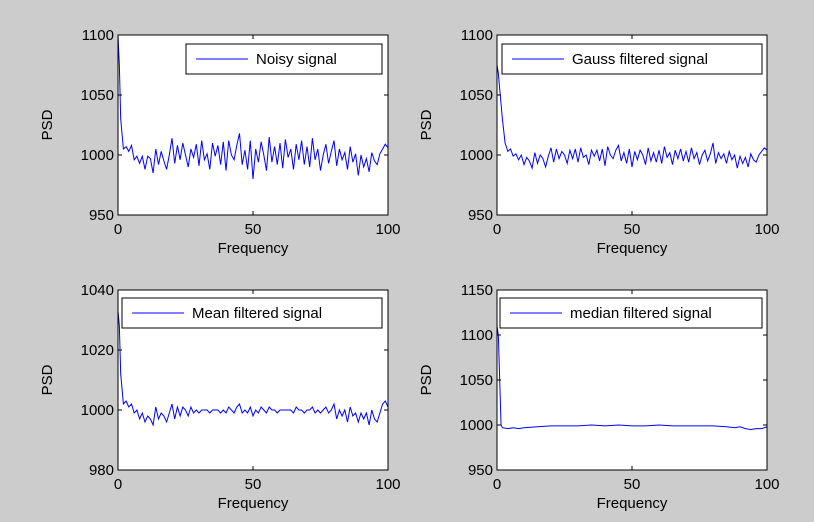 Image resolution: width=814 pixels, height=522 pixels. Describe the element at coordinates (257, 313) in the screenshot. I see `legend-entry: Mean filtered signal` at that location.